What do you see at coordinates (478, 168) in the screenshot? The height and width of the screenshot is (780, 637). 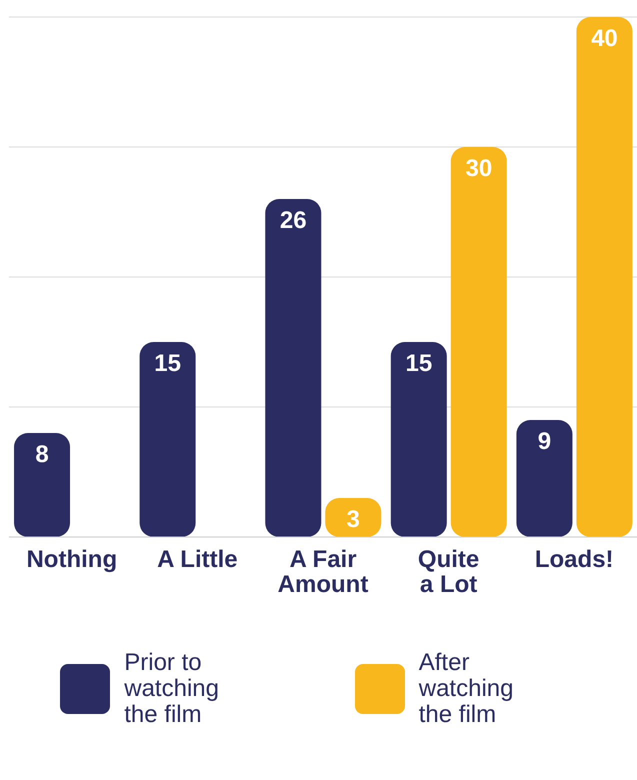 I see `data-label: 30` at bounding box center [478, 168].